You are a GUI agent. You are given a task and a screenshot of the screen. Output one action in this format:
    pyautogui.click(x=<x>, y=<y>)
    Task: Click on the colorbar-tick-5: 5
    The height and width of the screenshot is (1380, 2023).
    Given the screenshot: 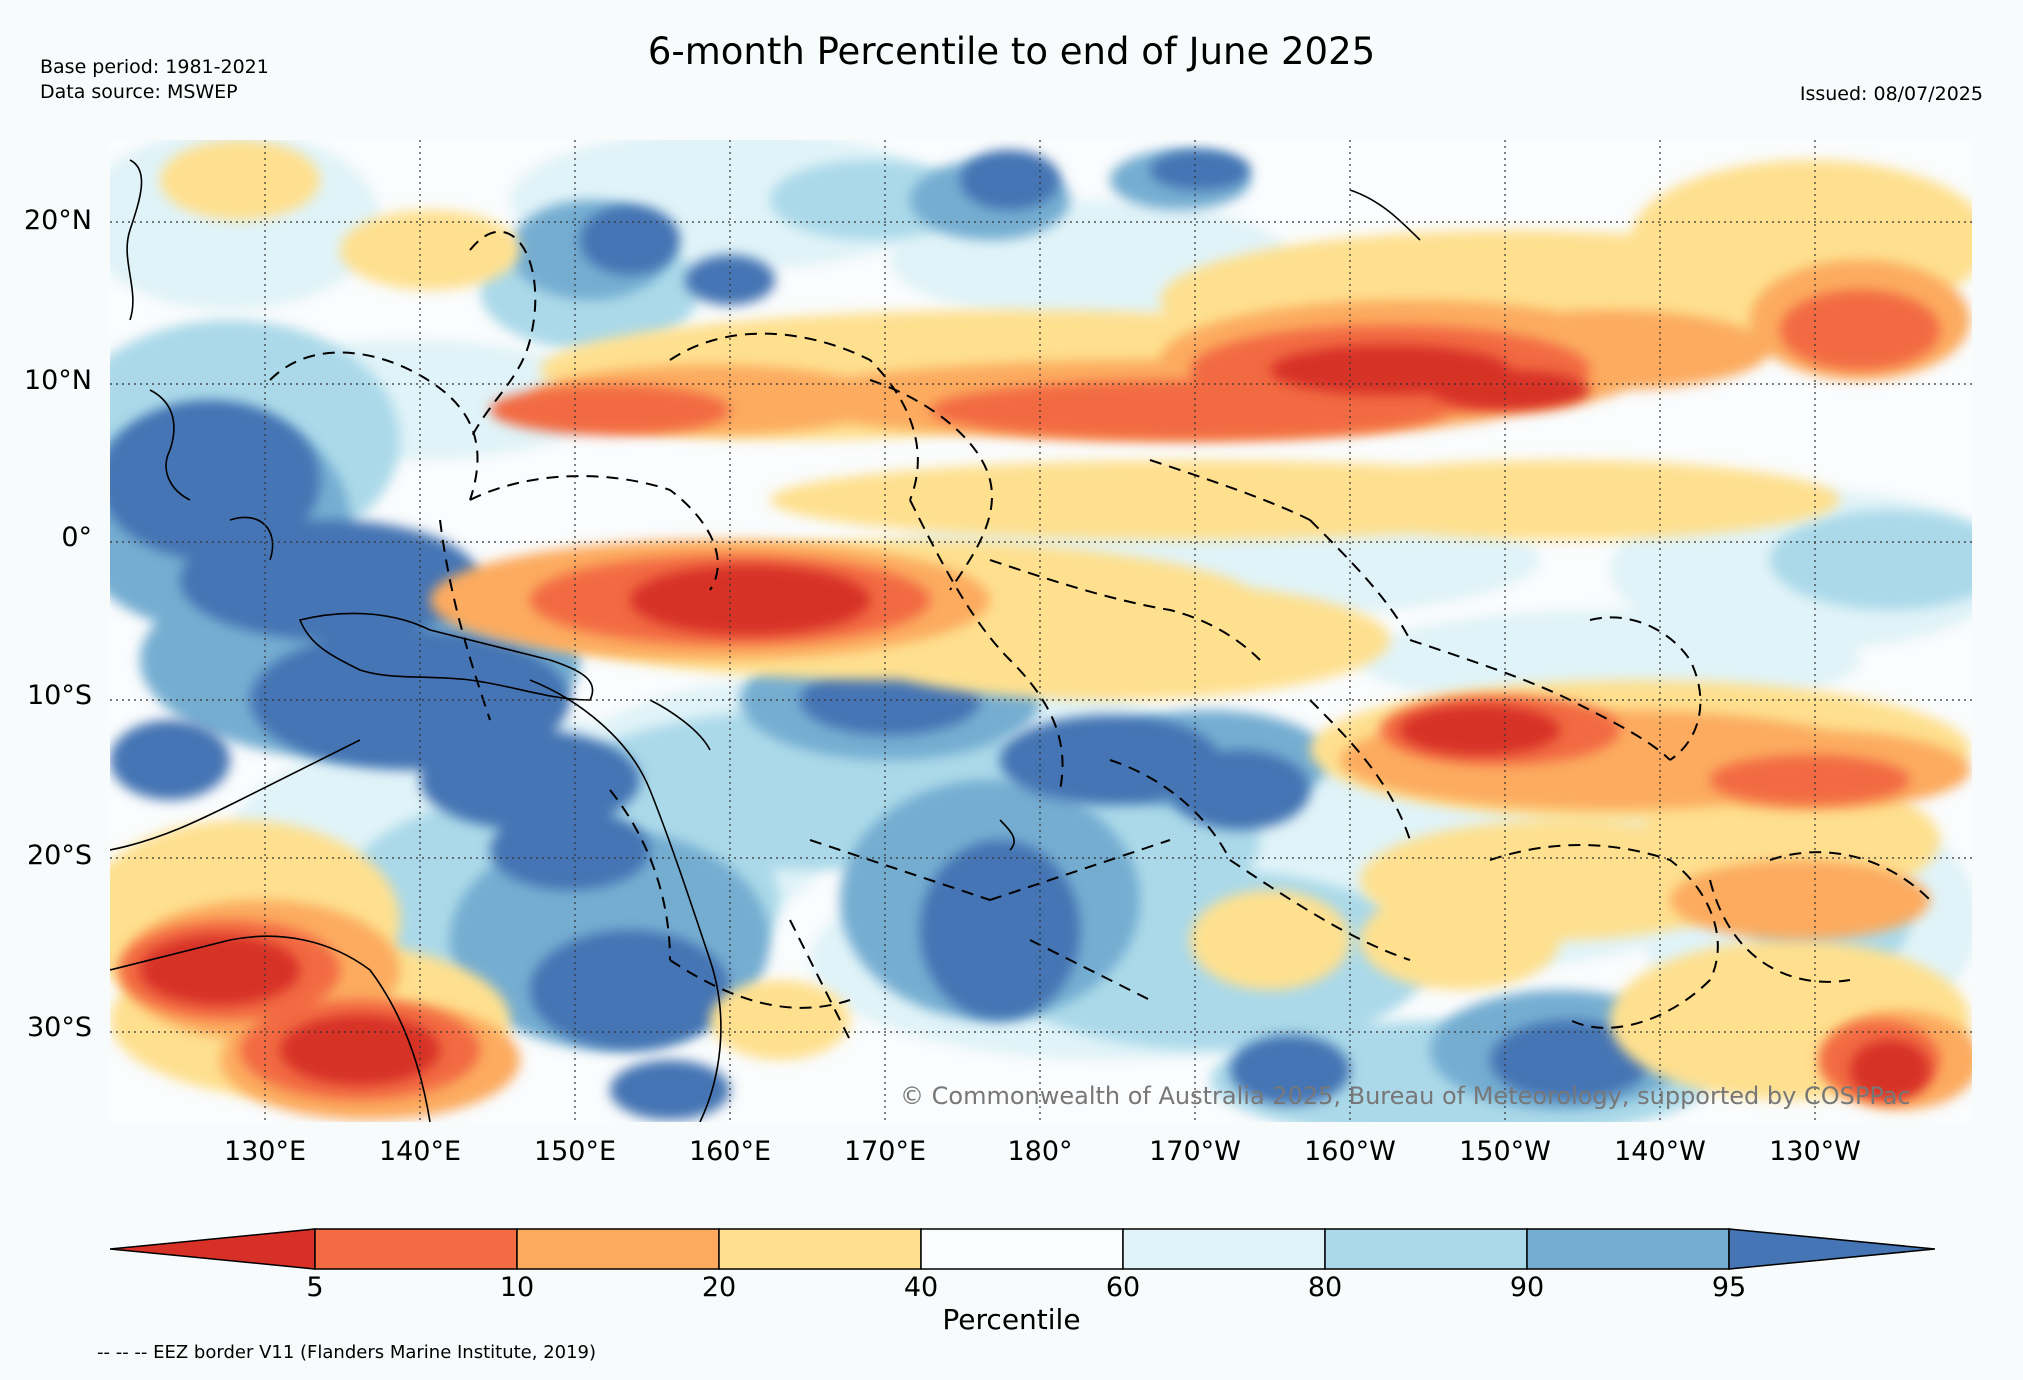 What is the action you would take?
    pyautogui.click(x=315, y=1287)
    